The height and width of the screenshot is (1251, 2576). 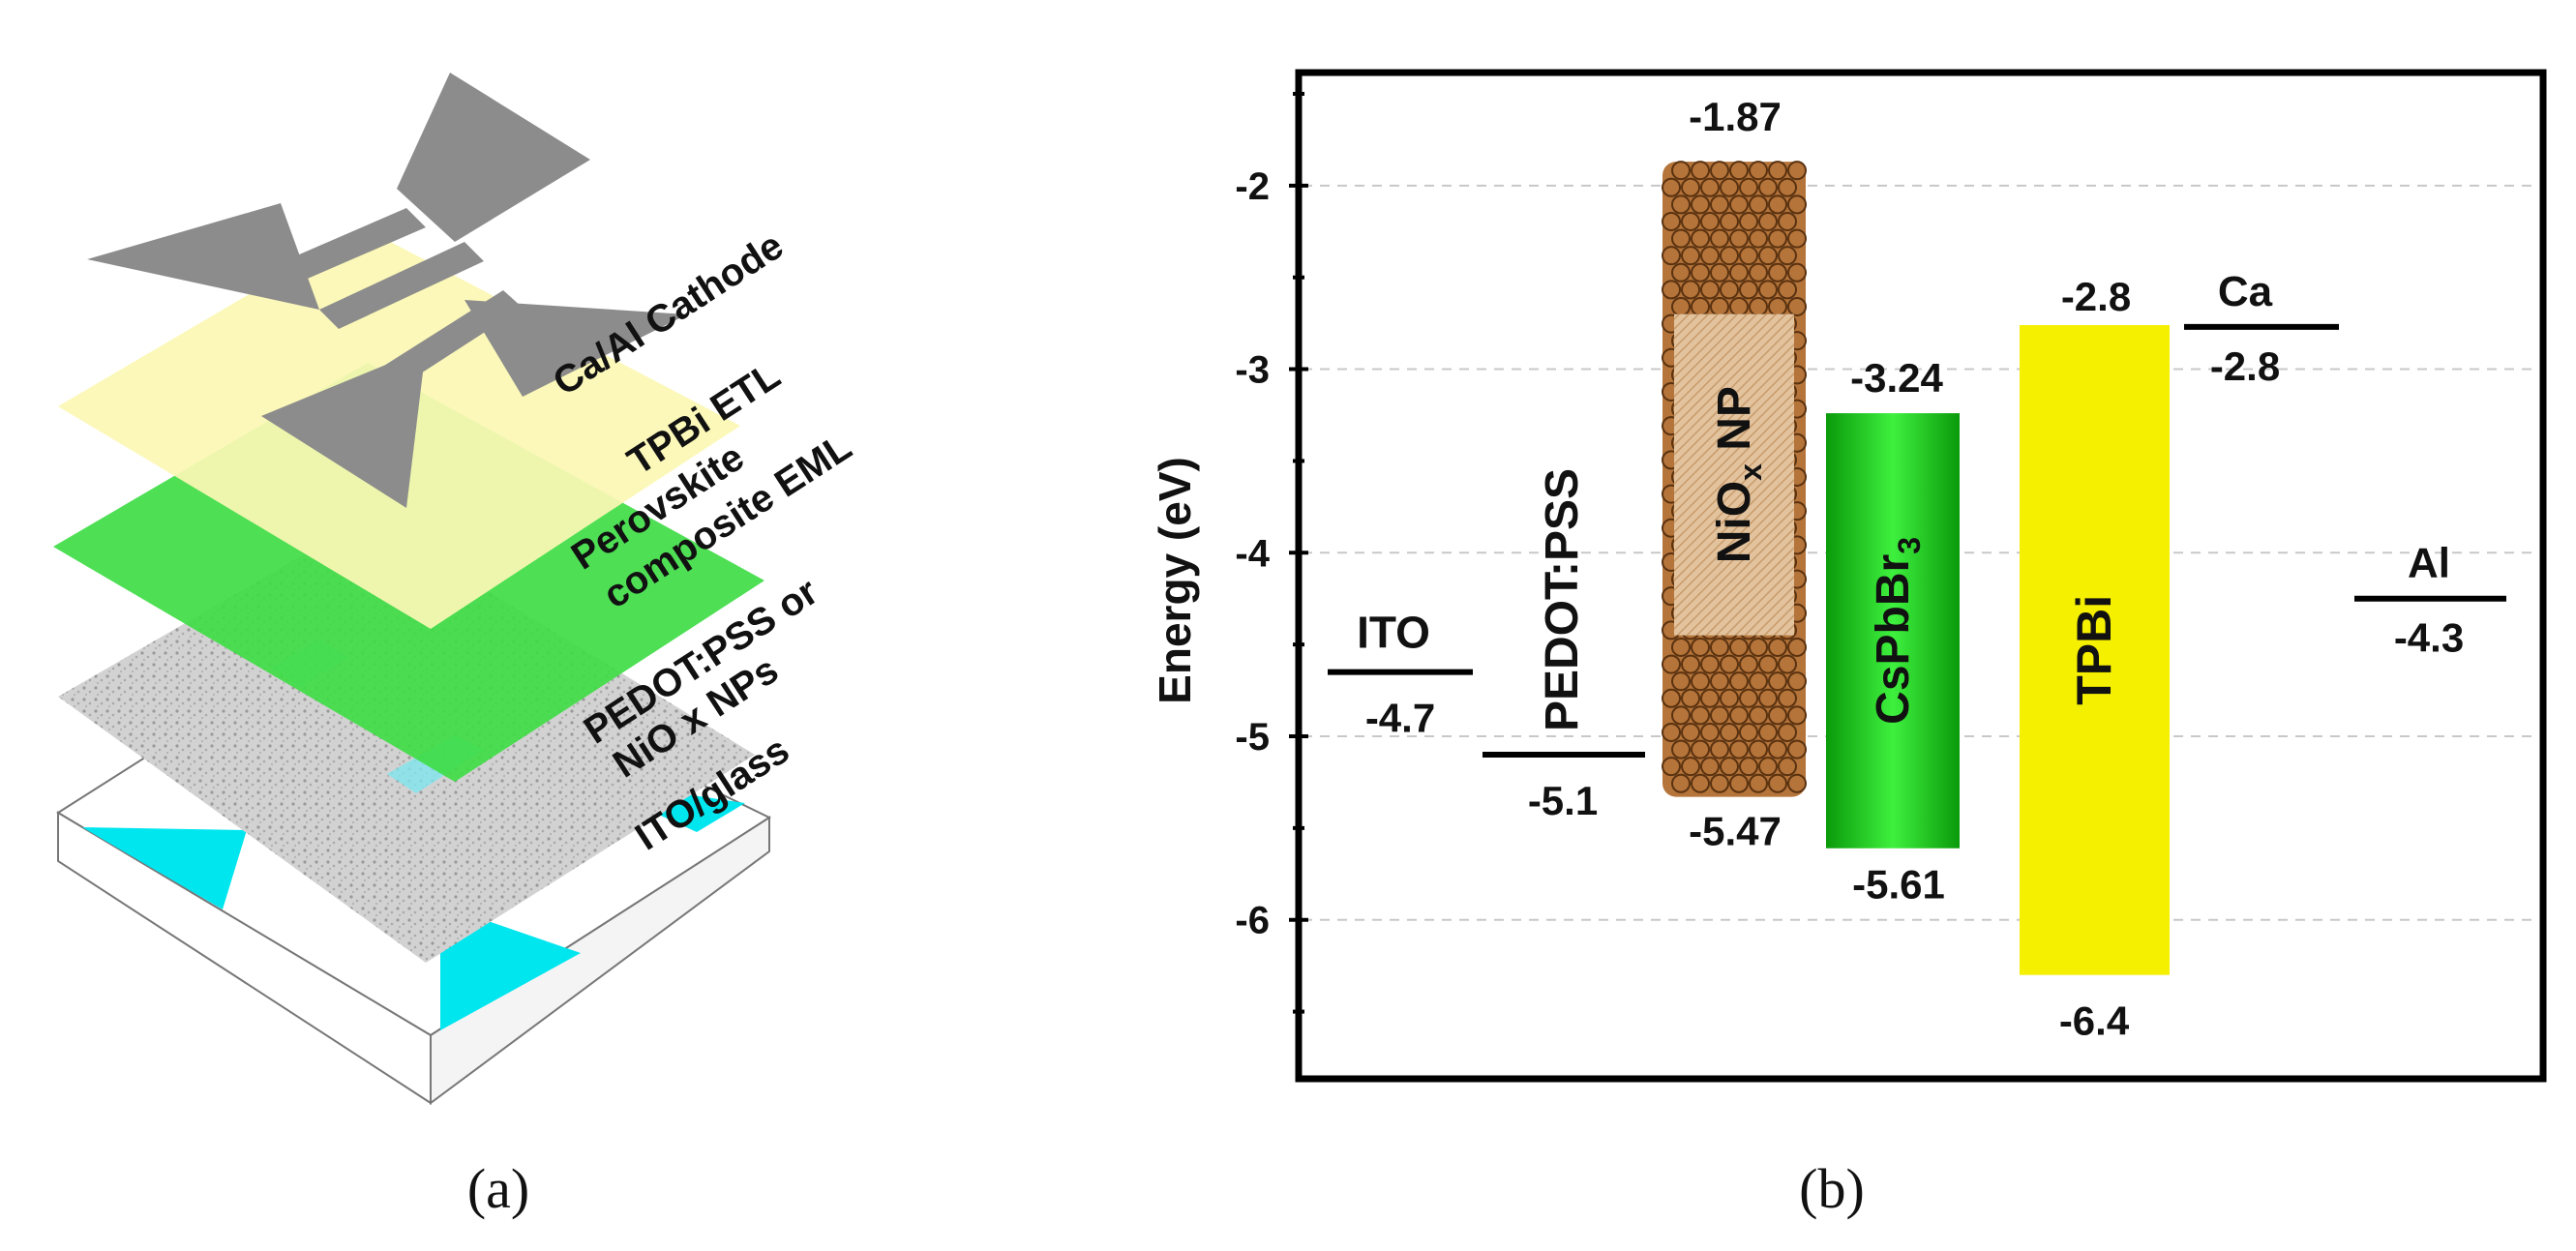 What do you see at coordinates (2245, 291) in the screenshot?
I see `ca-label: Ca` at bounding box center [2245, 291].